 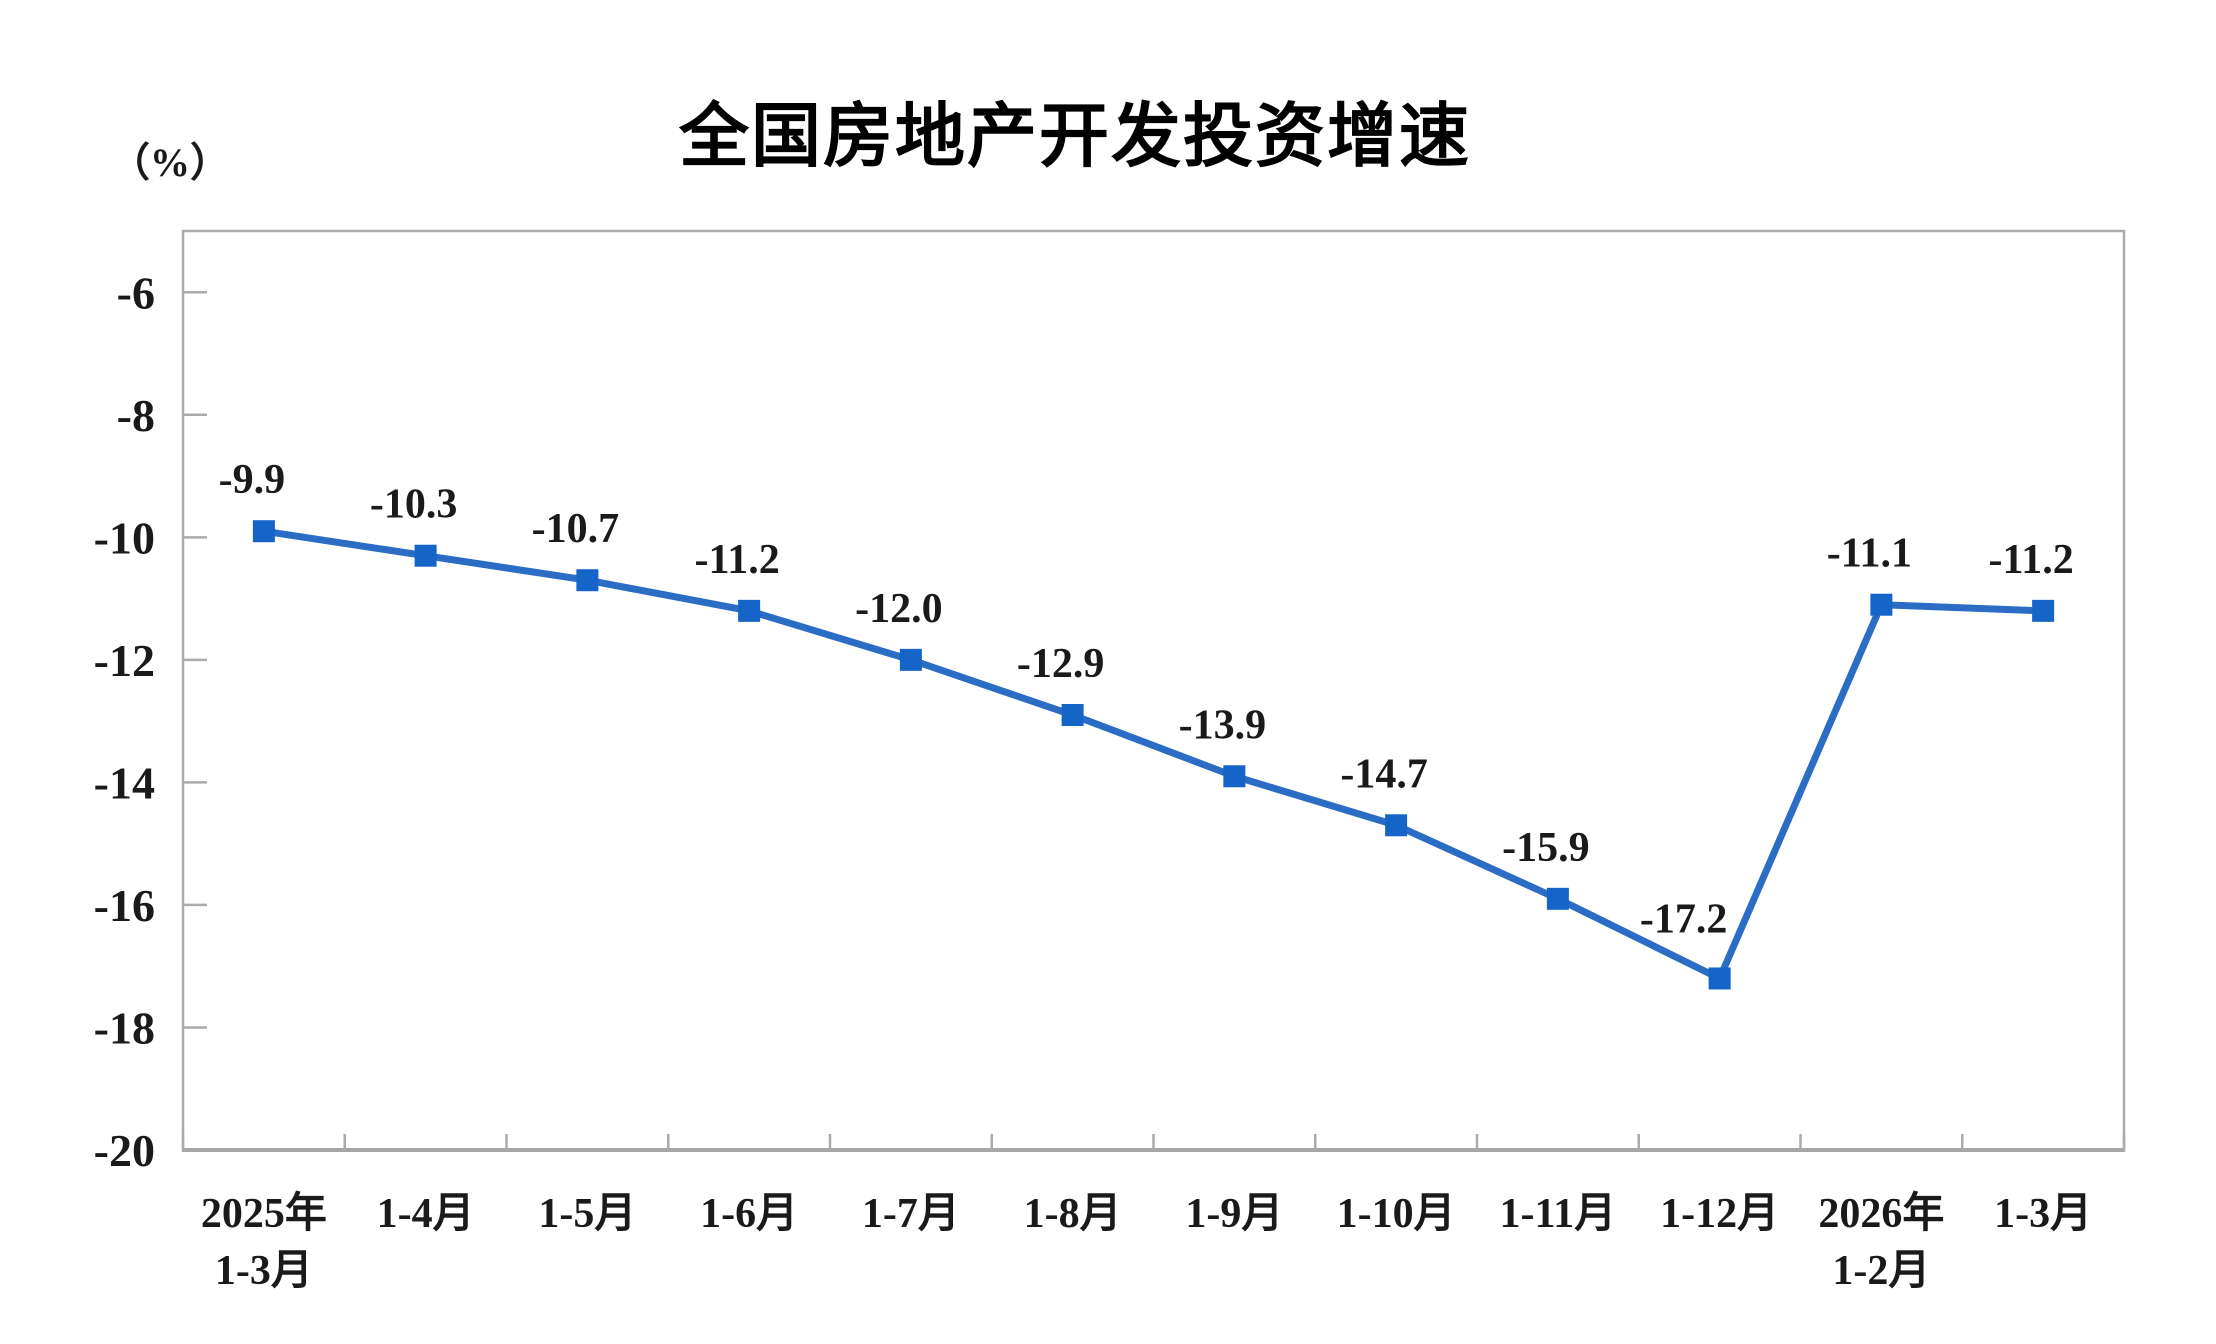 I want to click on x-axis-category-label: 1-7月, so click(x=911, y=1214).